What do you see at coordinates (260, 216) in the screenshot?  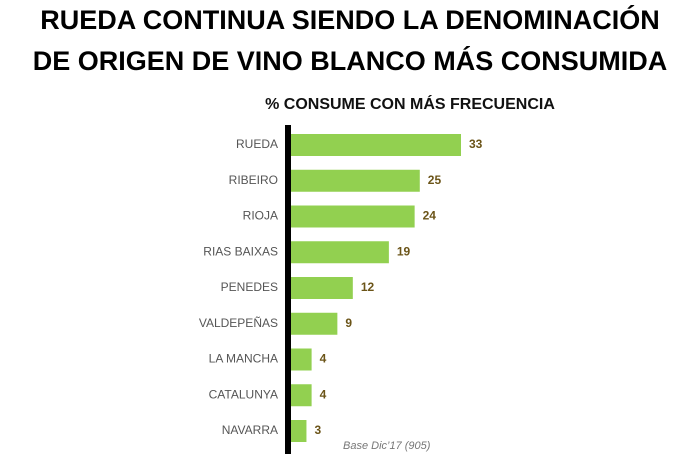 I see `category-label: RIOJA` at bounding box center [260, 216].